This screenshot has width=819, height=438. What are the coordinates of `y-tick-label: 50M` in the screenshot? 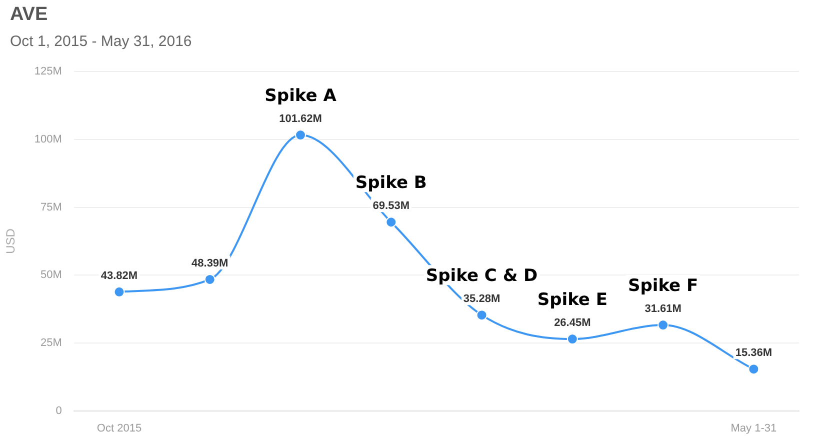 It's located at (51, 275).